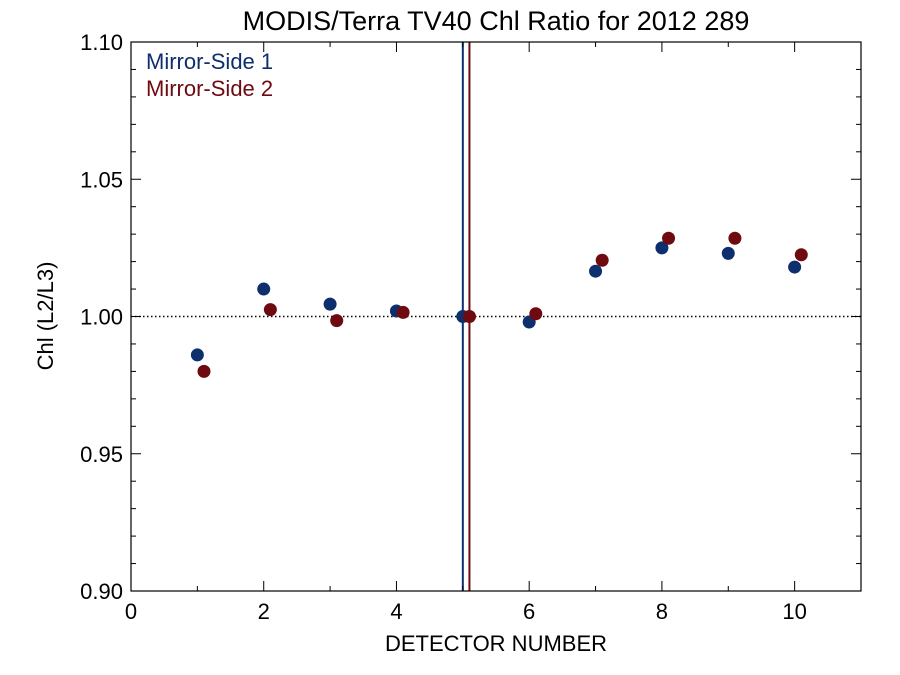 This screenshot has height=675, width=900. What do you see at coordinates (209, 88) in the screenshot?
I see `legend-entry-2: Mirror-Side 2` at bounding box center [209, 88].